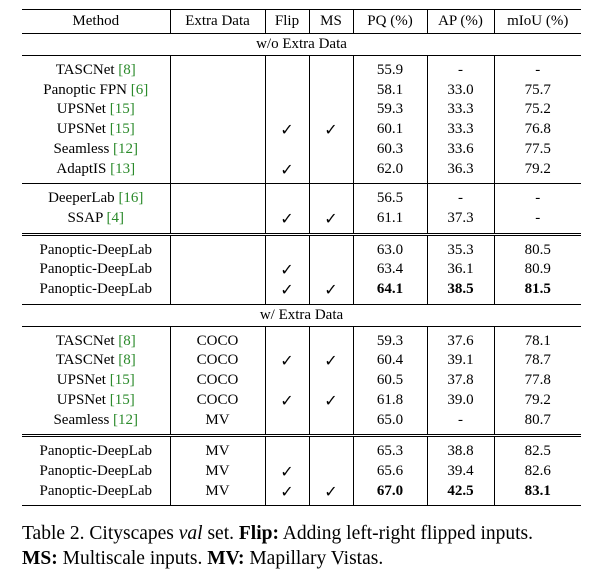 The height and width of the screenshot is (585, 592). I want to click on caption-ms-term: MS:, so click(40, 558).